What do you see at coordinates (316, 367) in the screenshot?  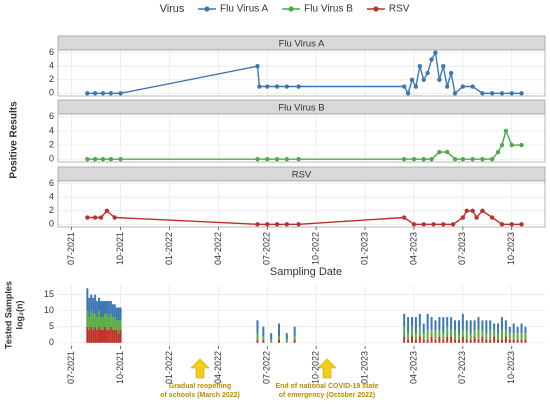 I see `x-tick-label: 10-2022` at bounding box center [316, 367].